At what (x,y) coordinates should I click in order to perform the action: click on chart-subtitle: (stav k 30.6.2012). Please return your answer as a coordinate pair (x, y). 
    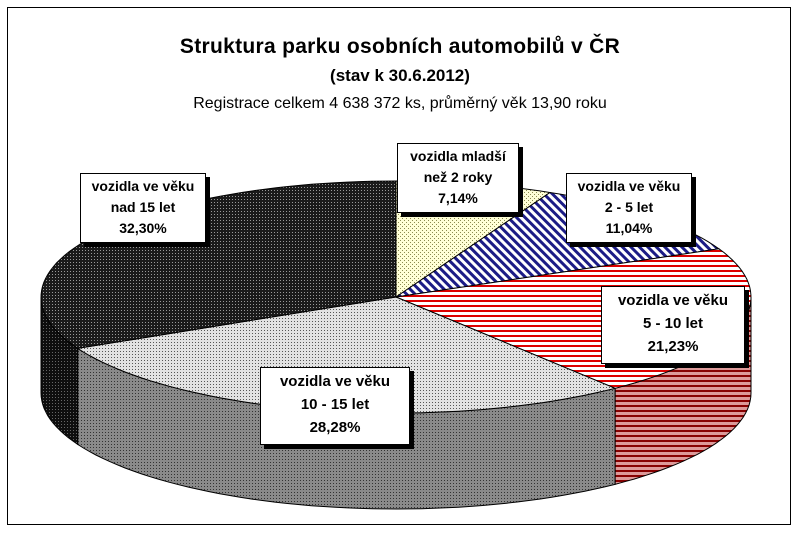
    Looking at the image, I should click on (400, 75).